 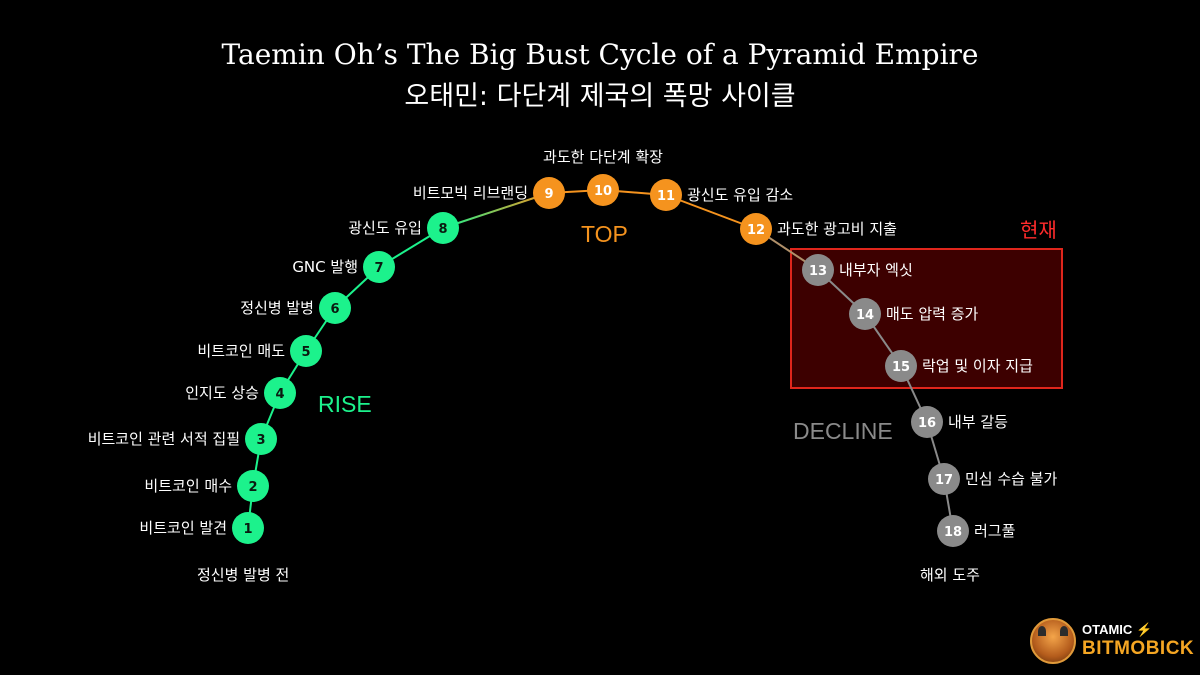 I want to click on step-number: 3, so click(x=260, y=440).